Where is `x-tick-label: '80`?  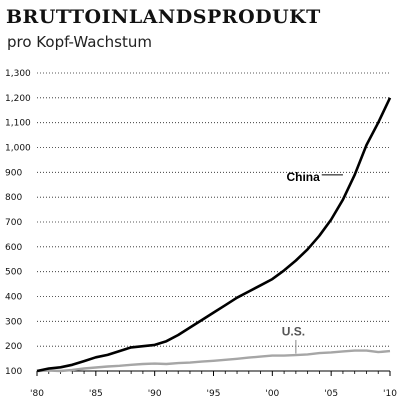 x-tick-label: '80 is located at coordinates (37, 394).